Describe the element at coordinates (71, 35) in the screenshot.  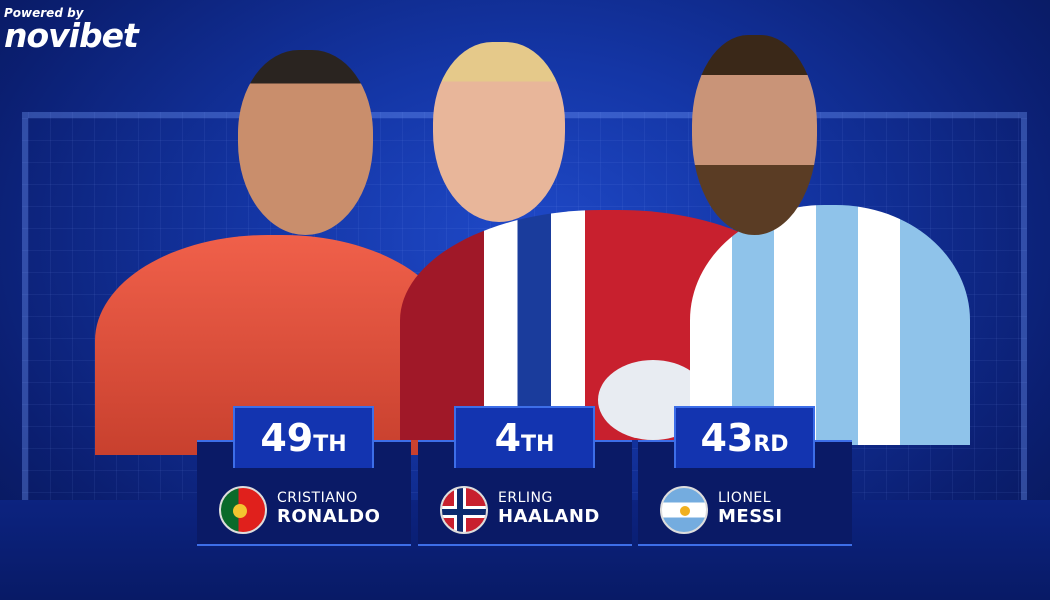
I see `brand-name: novibet` at that location.